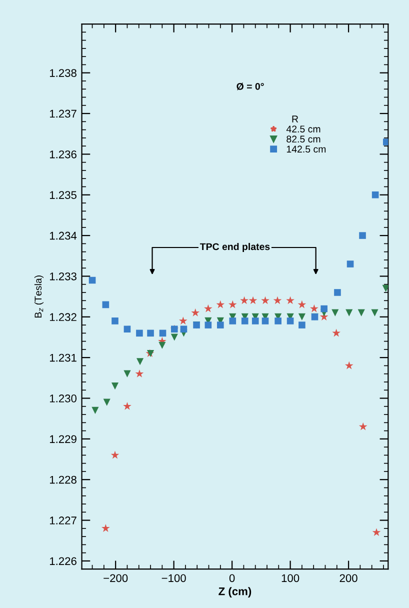 This screenshot has width=409, height=608. What do you see at coordinates (291, 578) in the screenshot?
I see `x-tick-label: 100` at bounding box center [291, 578].